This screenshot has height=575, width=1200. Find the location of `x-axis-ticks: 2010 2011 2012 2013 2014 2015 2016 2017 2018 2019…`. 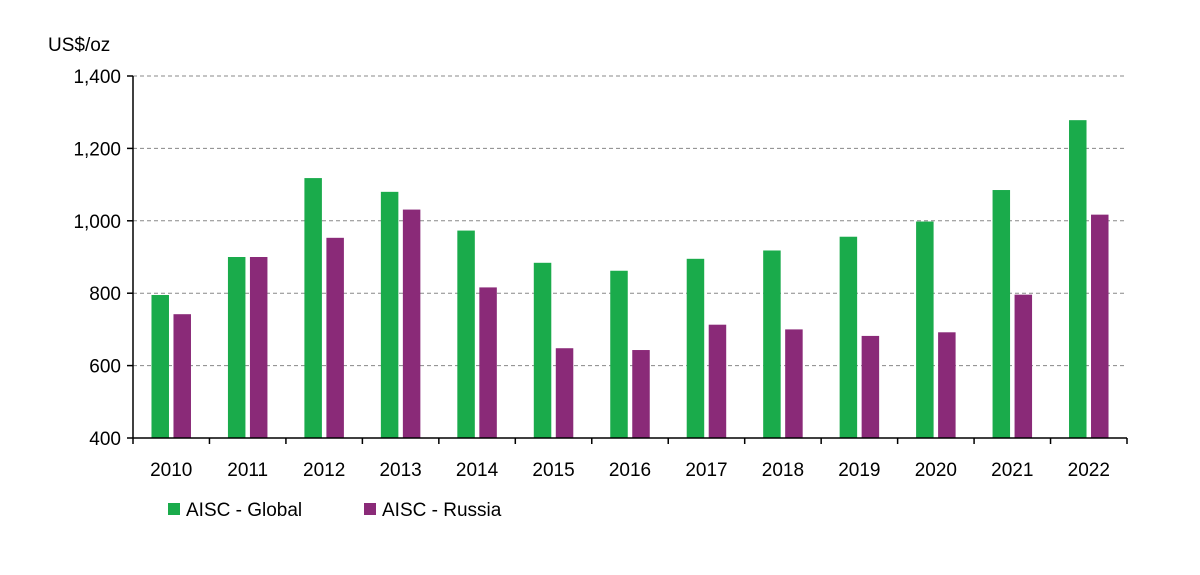

x-axis-ticks: 2010 2011 2012 2013 2014 2015 2016 2017 2018 2019… is located at coordinates (630, 459).